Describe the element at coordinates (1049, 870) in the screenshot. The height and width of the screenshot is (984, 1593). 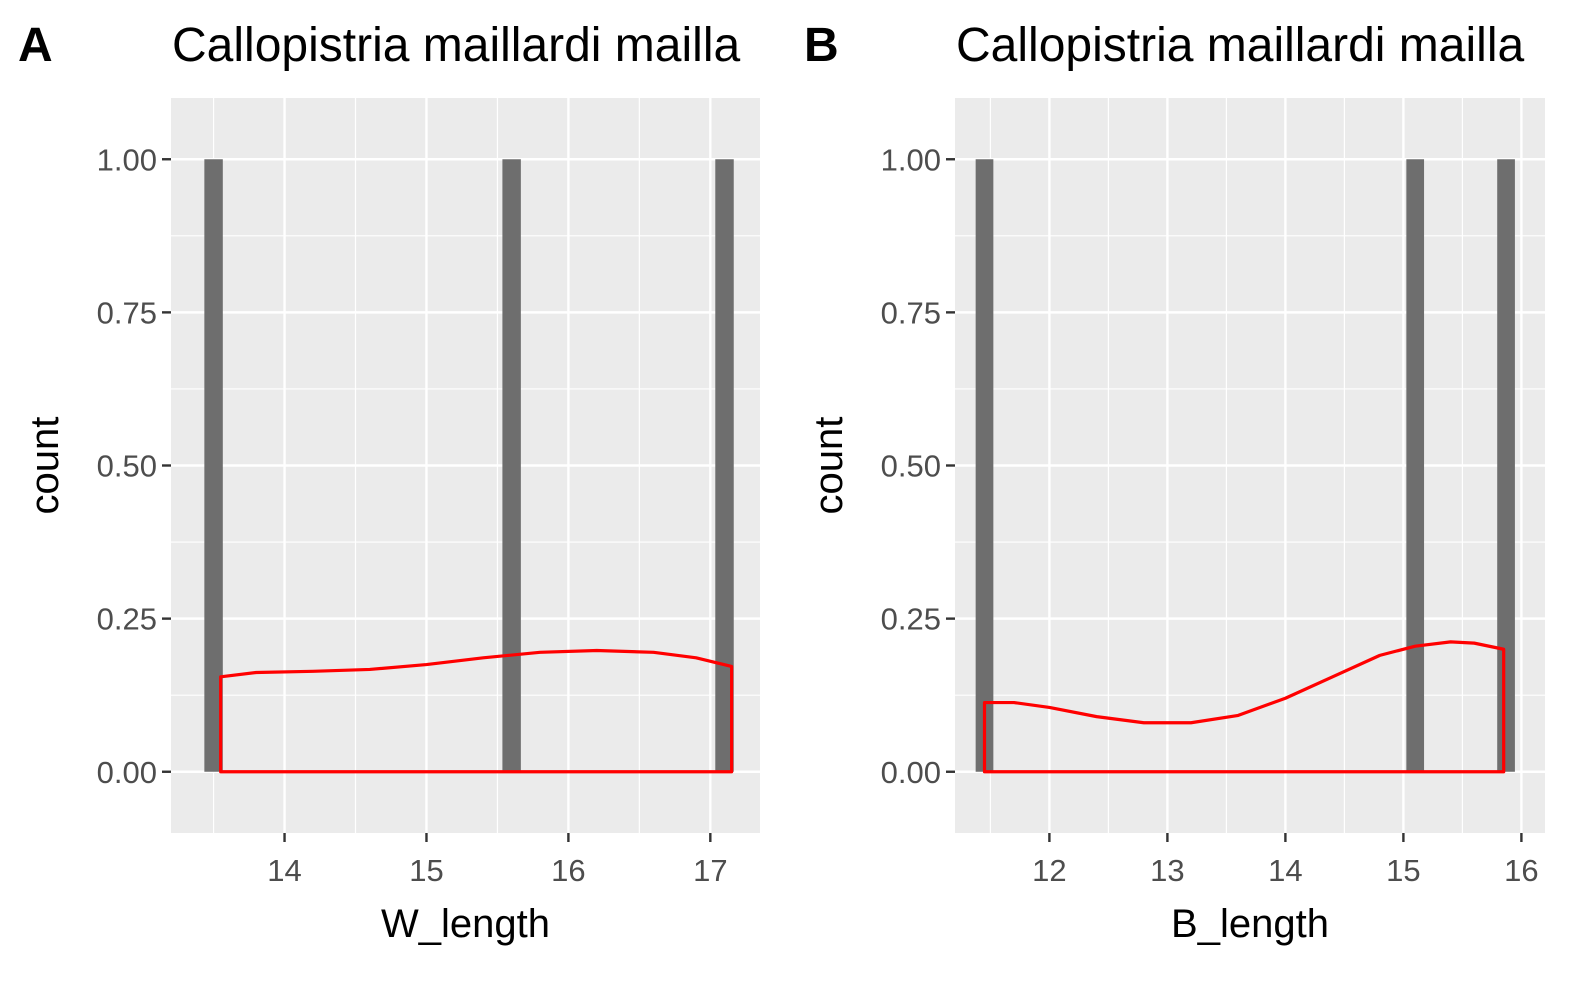
I see `x-tick-label: 12` at that location.